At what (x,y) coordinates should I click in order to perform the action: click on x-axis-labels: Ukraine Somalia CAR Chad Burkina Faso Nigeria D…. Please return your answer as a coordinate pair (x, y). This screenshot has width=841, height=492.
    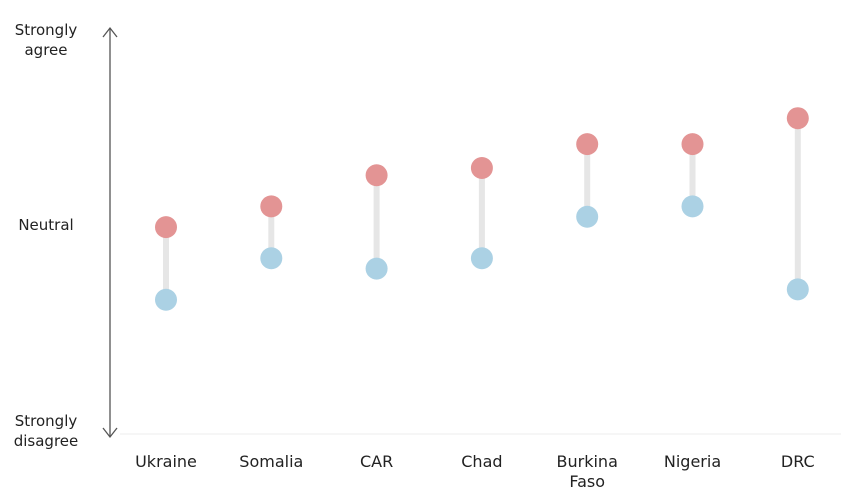
    Looking at the image, I should click on (475, 471).